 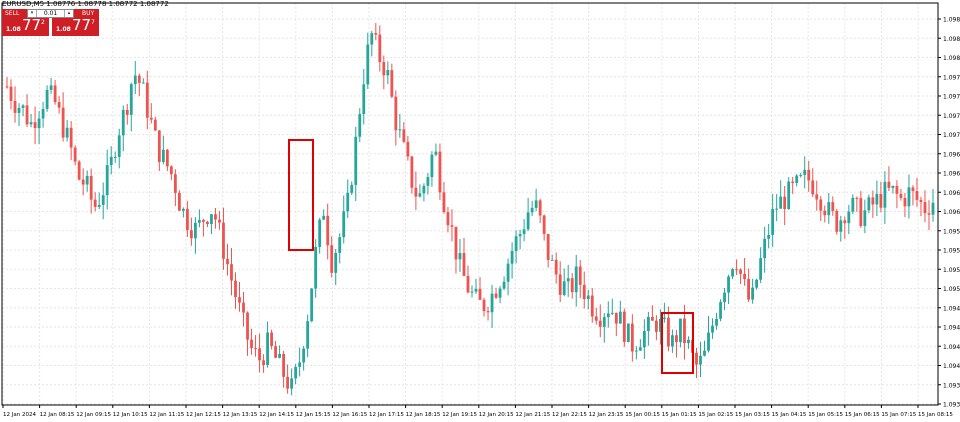 I want to click on x-tick-label: 12 Jan 10:15, so click(x=130, y=415).